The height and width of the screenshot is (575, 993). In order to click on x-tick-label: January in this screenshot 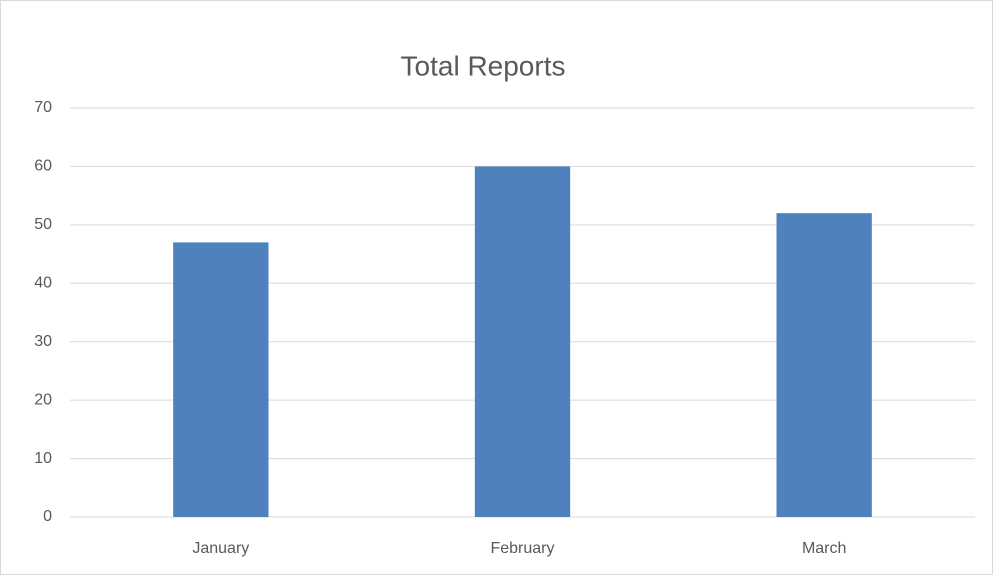, I will do `click(220, 548)`.